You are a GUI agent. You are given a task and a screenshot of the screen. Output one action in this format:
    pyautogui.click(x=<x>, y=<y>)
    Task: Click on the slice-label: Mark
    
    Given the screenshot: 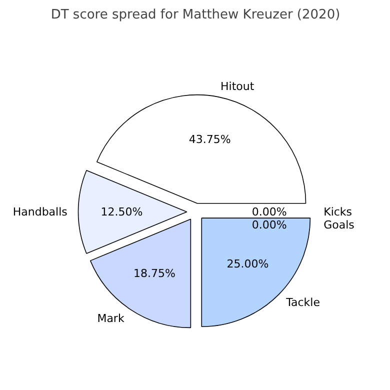 What is the action you would take?
    pyautogui.click(x=111, y=318)
    